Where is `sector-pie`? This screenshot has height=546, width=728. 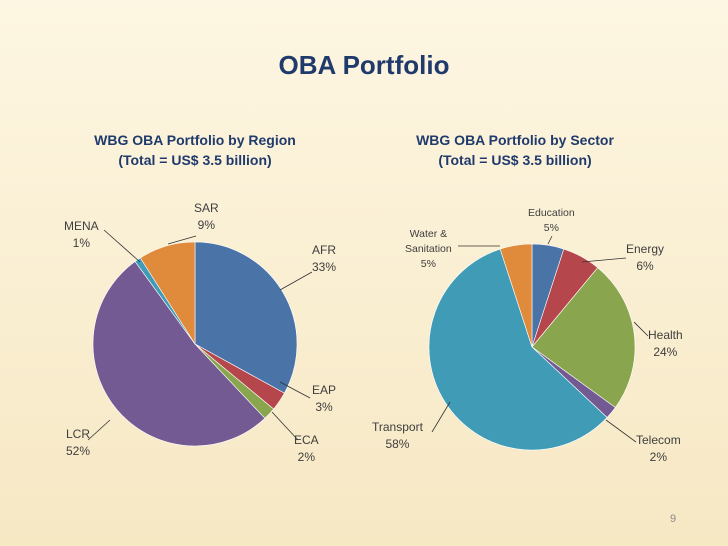
sector-pie is located at coordinates (532, 347).